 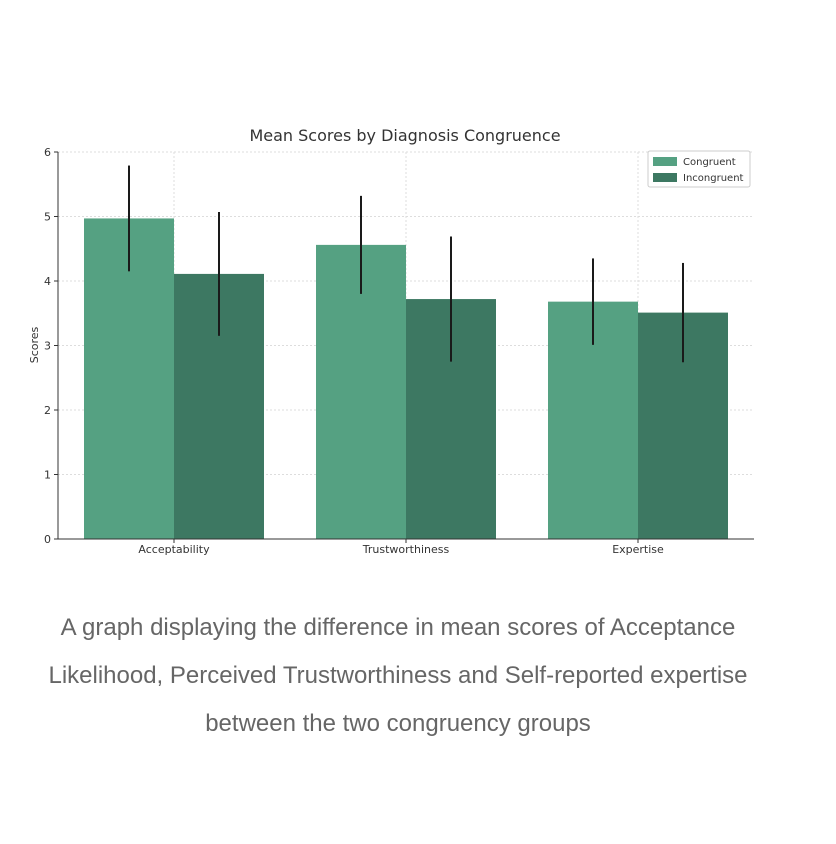 What do you see at coordinates (47, 539) in the screenshot?
I see `y-tick-label: 0` at bounding box center [47, 539].